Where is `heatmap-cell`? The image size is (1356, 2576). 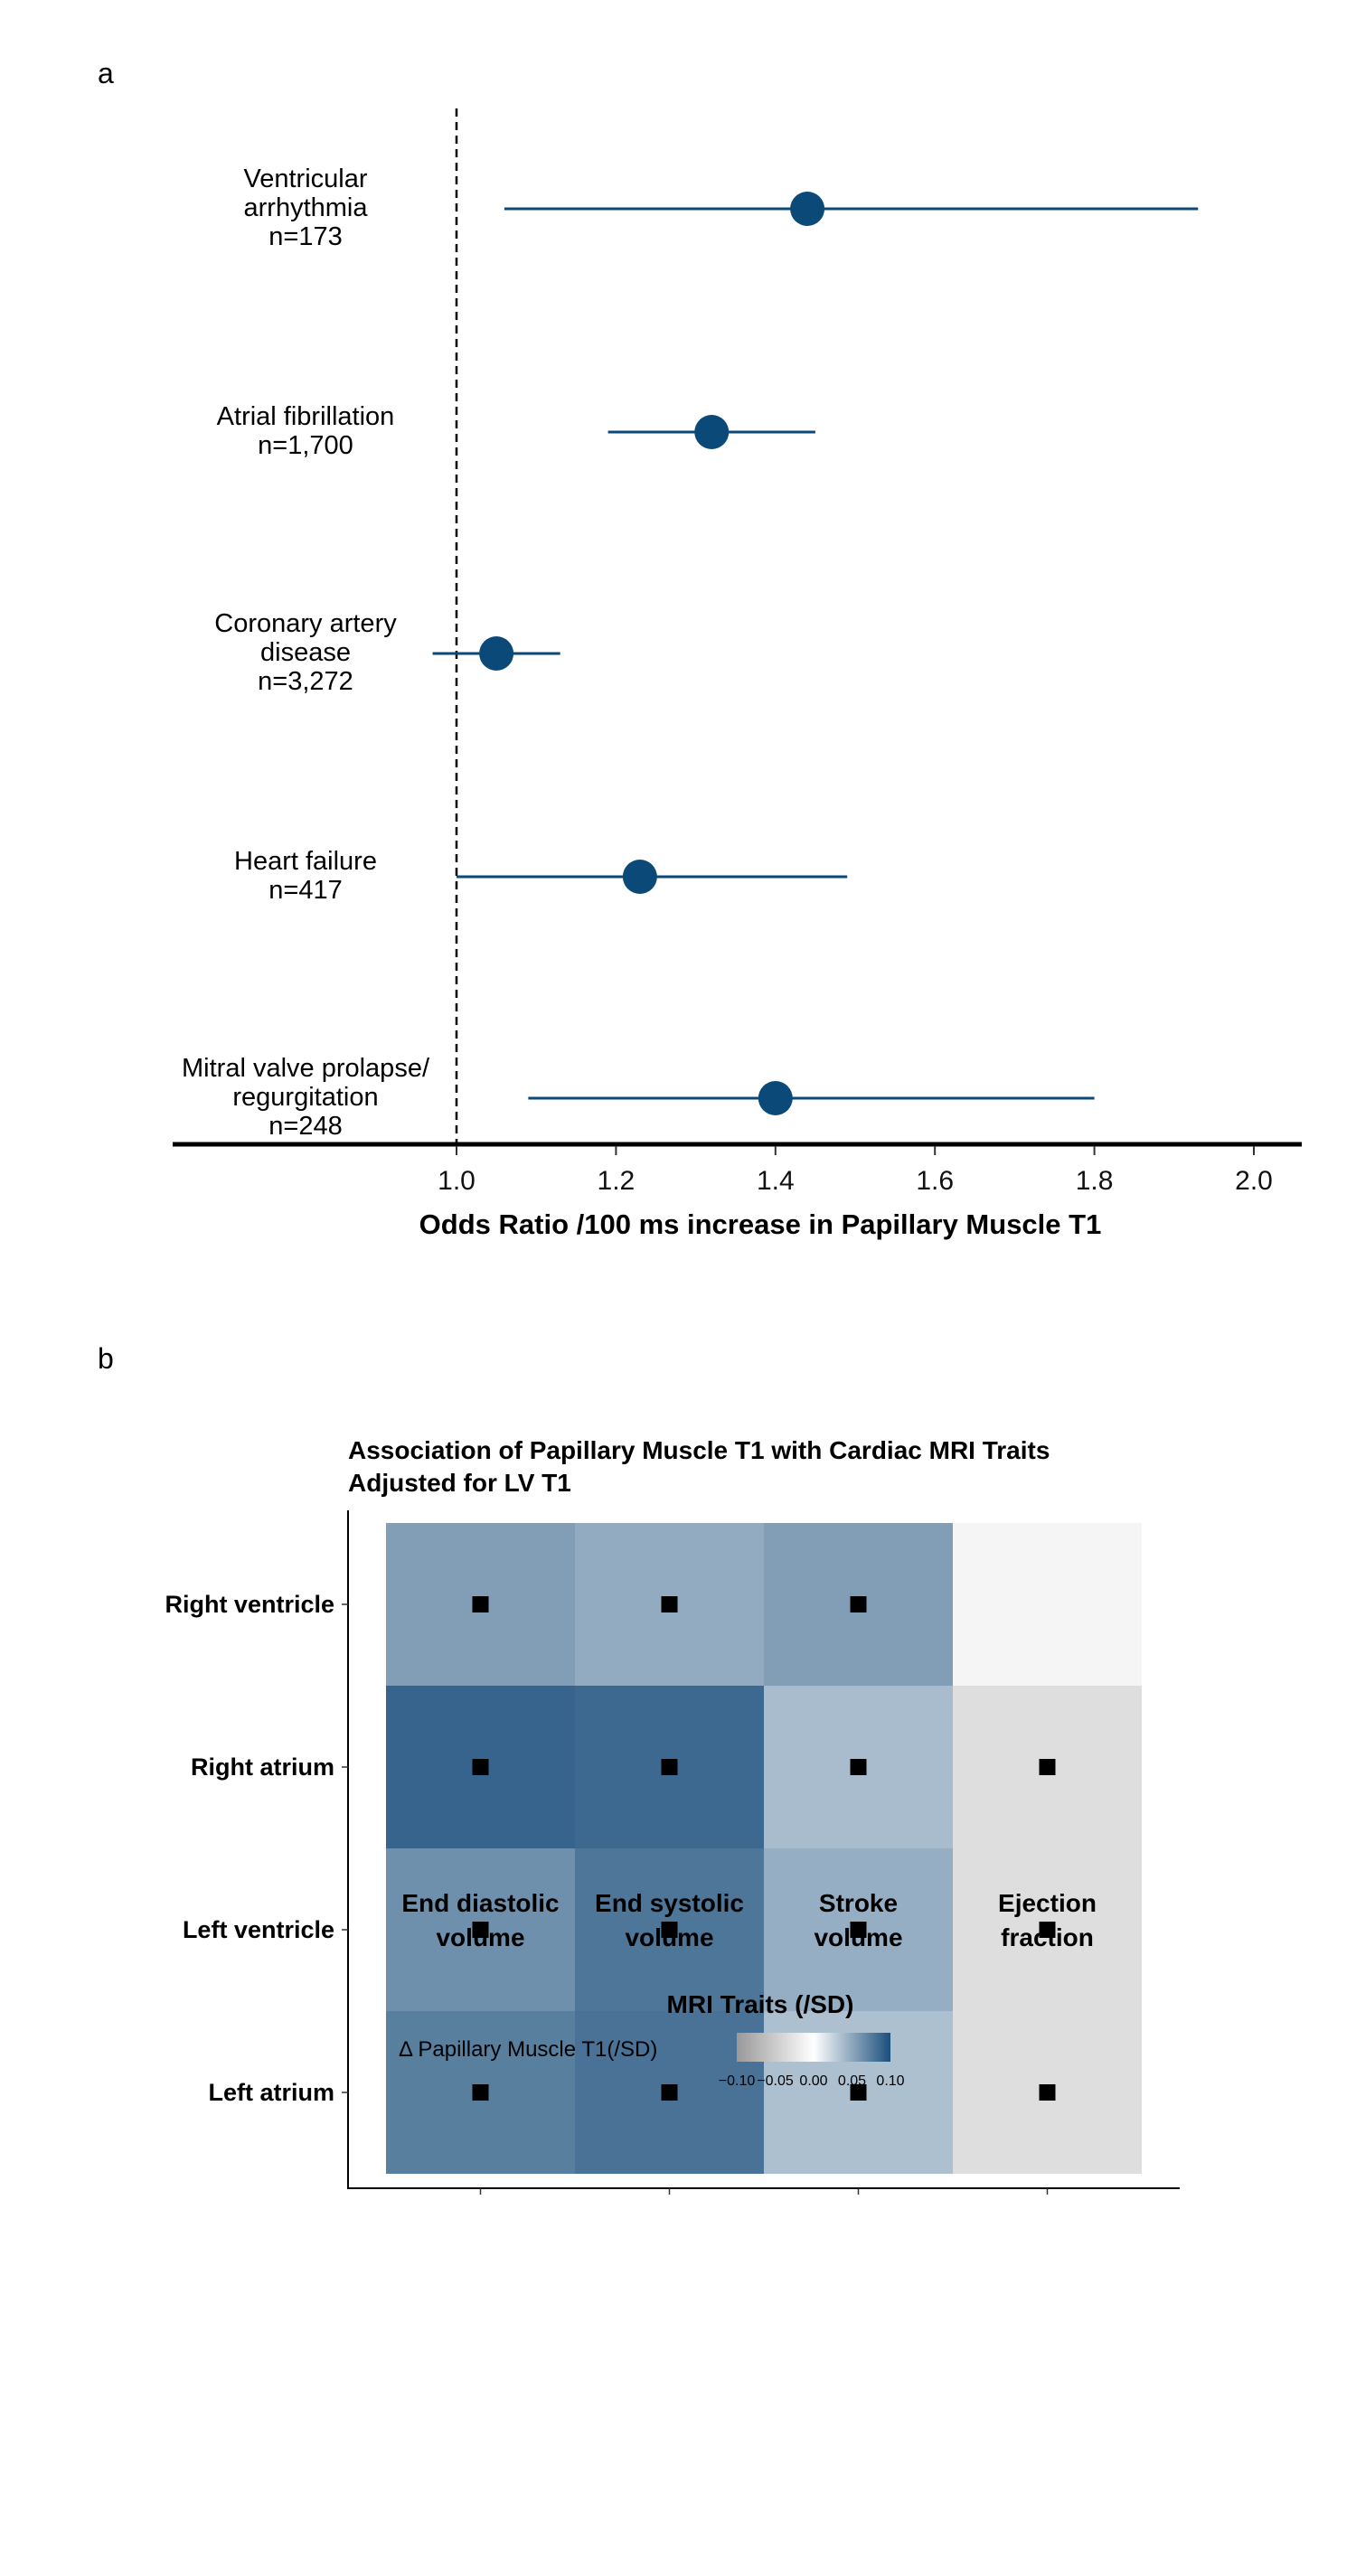 heatmap-cell is located at coordinates (1047, 1605).